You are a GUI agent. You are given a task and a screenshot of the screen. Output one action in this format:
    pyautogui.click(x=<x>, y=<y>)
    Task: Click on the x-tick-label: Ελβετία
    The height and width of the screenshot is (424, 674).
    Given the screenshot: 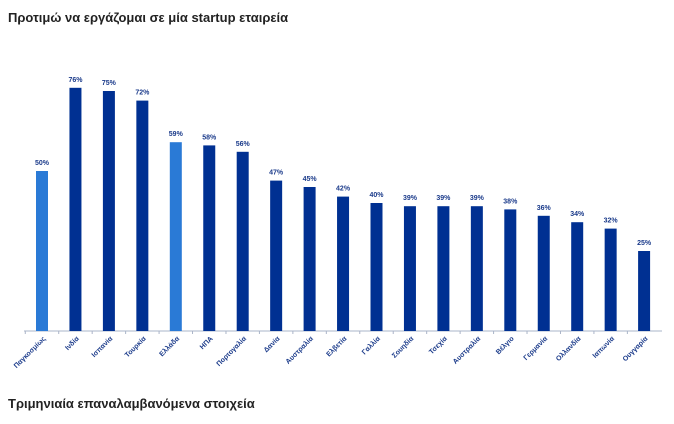 What is the action you would take?
    pyautogui.click(x=337, y=346)
    